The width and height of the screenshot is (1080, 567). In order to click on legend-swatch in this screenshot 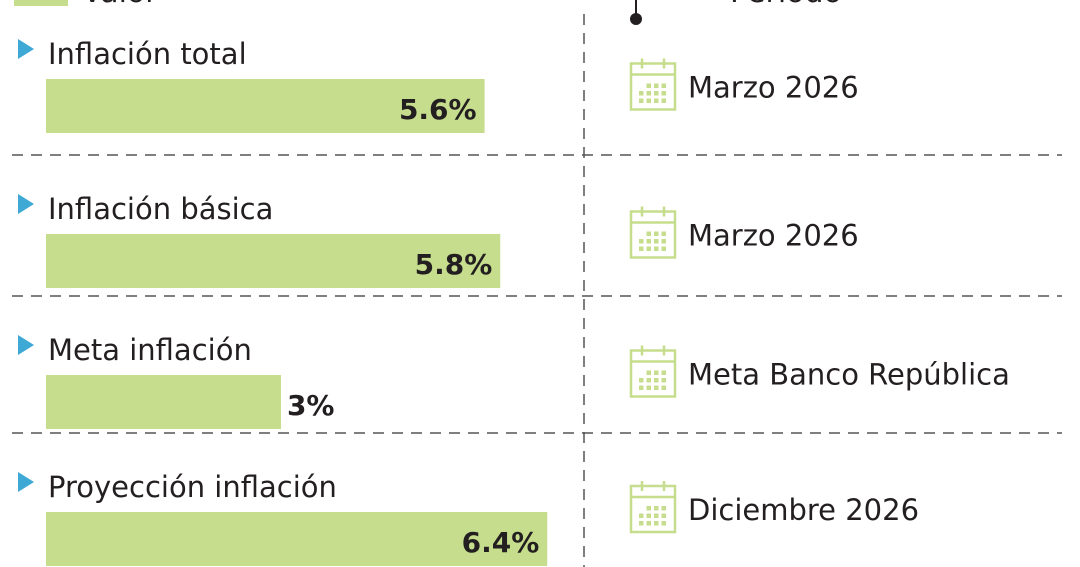, I will do `click(41, 3)`.